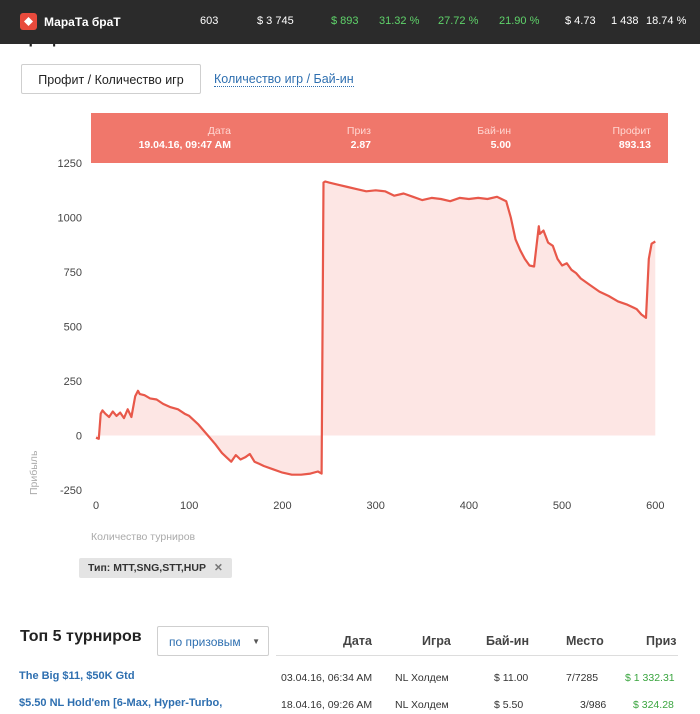 The image size is (700, 714). Describe the element at coordinates (477, 655) in the screenshot. I see `table-header-divider` at that location.